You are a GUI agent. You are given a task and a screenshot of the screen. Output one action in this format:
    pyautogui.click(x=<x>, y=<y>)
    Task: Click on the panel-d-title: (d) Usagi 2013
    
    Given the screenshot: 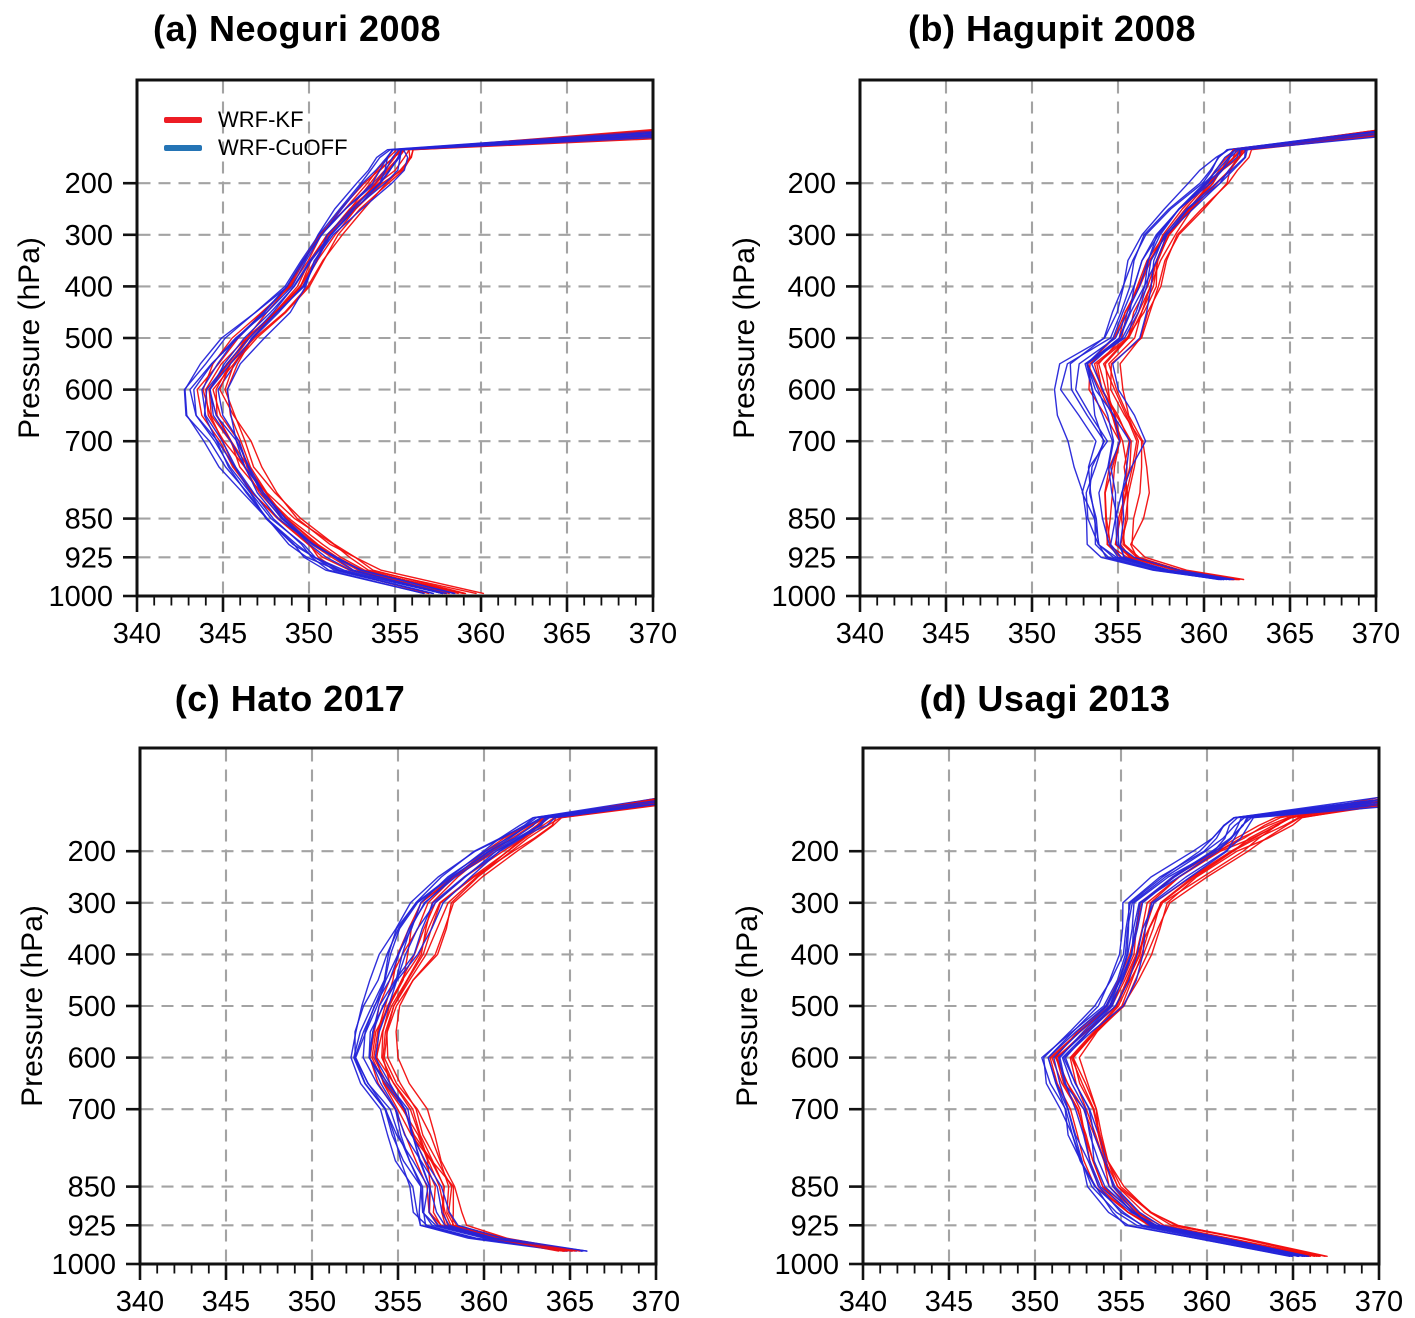 What is the action you would take?
    pyautogui.click(x=1045, y=698)
    